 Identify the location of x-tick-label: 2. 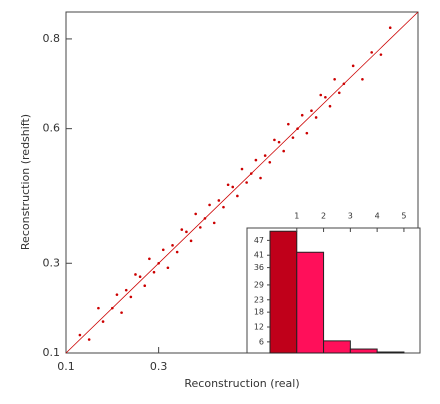
(323, 216).